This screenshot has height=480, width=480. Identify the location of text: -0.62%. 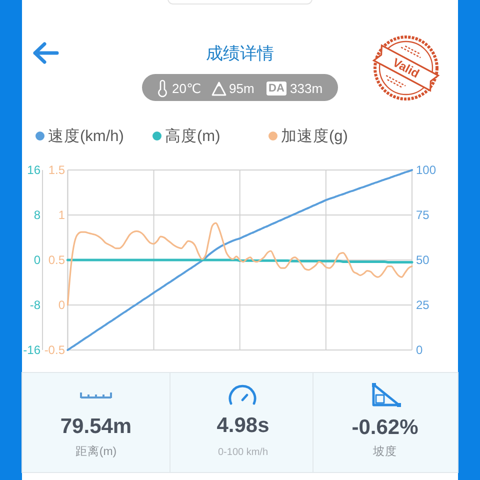
(385, 427).